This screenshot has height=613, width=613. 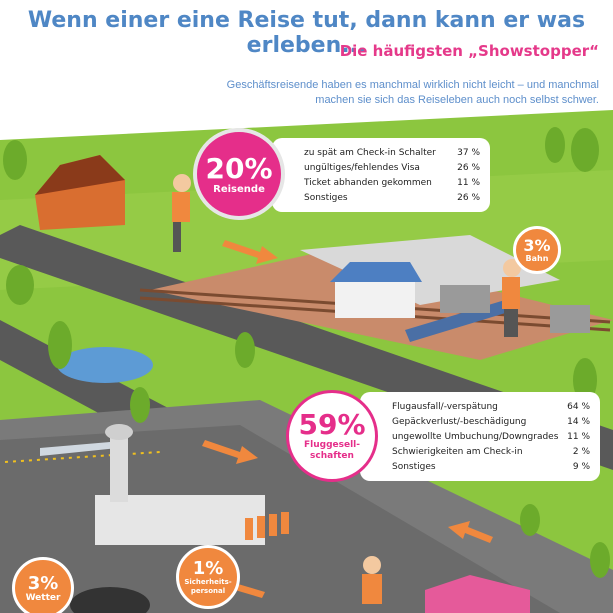 What do you see at coordinates (537, 258) in the screenshot?
I see `bahn-label: Bahn` at bounding box center [537, 258].